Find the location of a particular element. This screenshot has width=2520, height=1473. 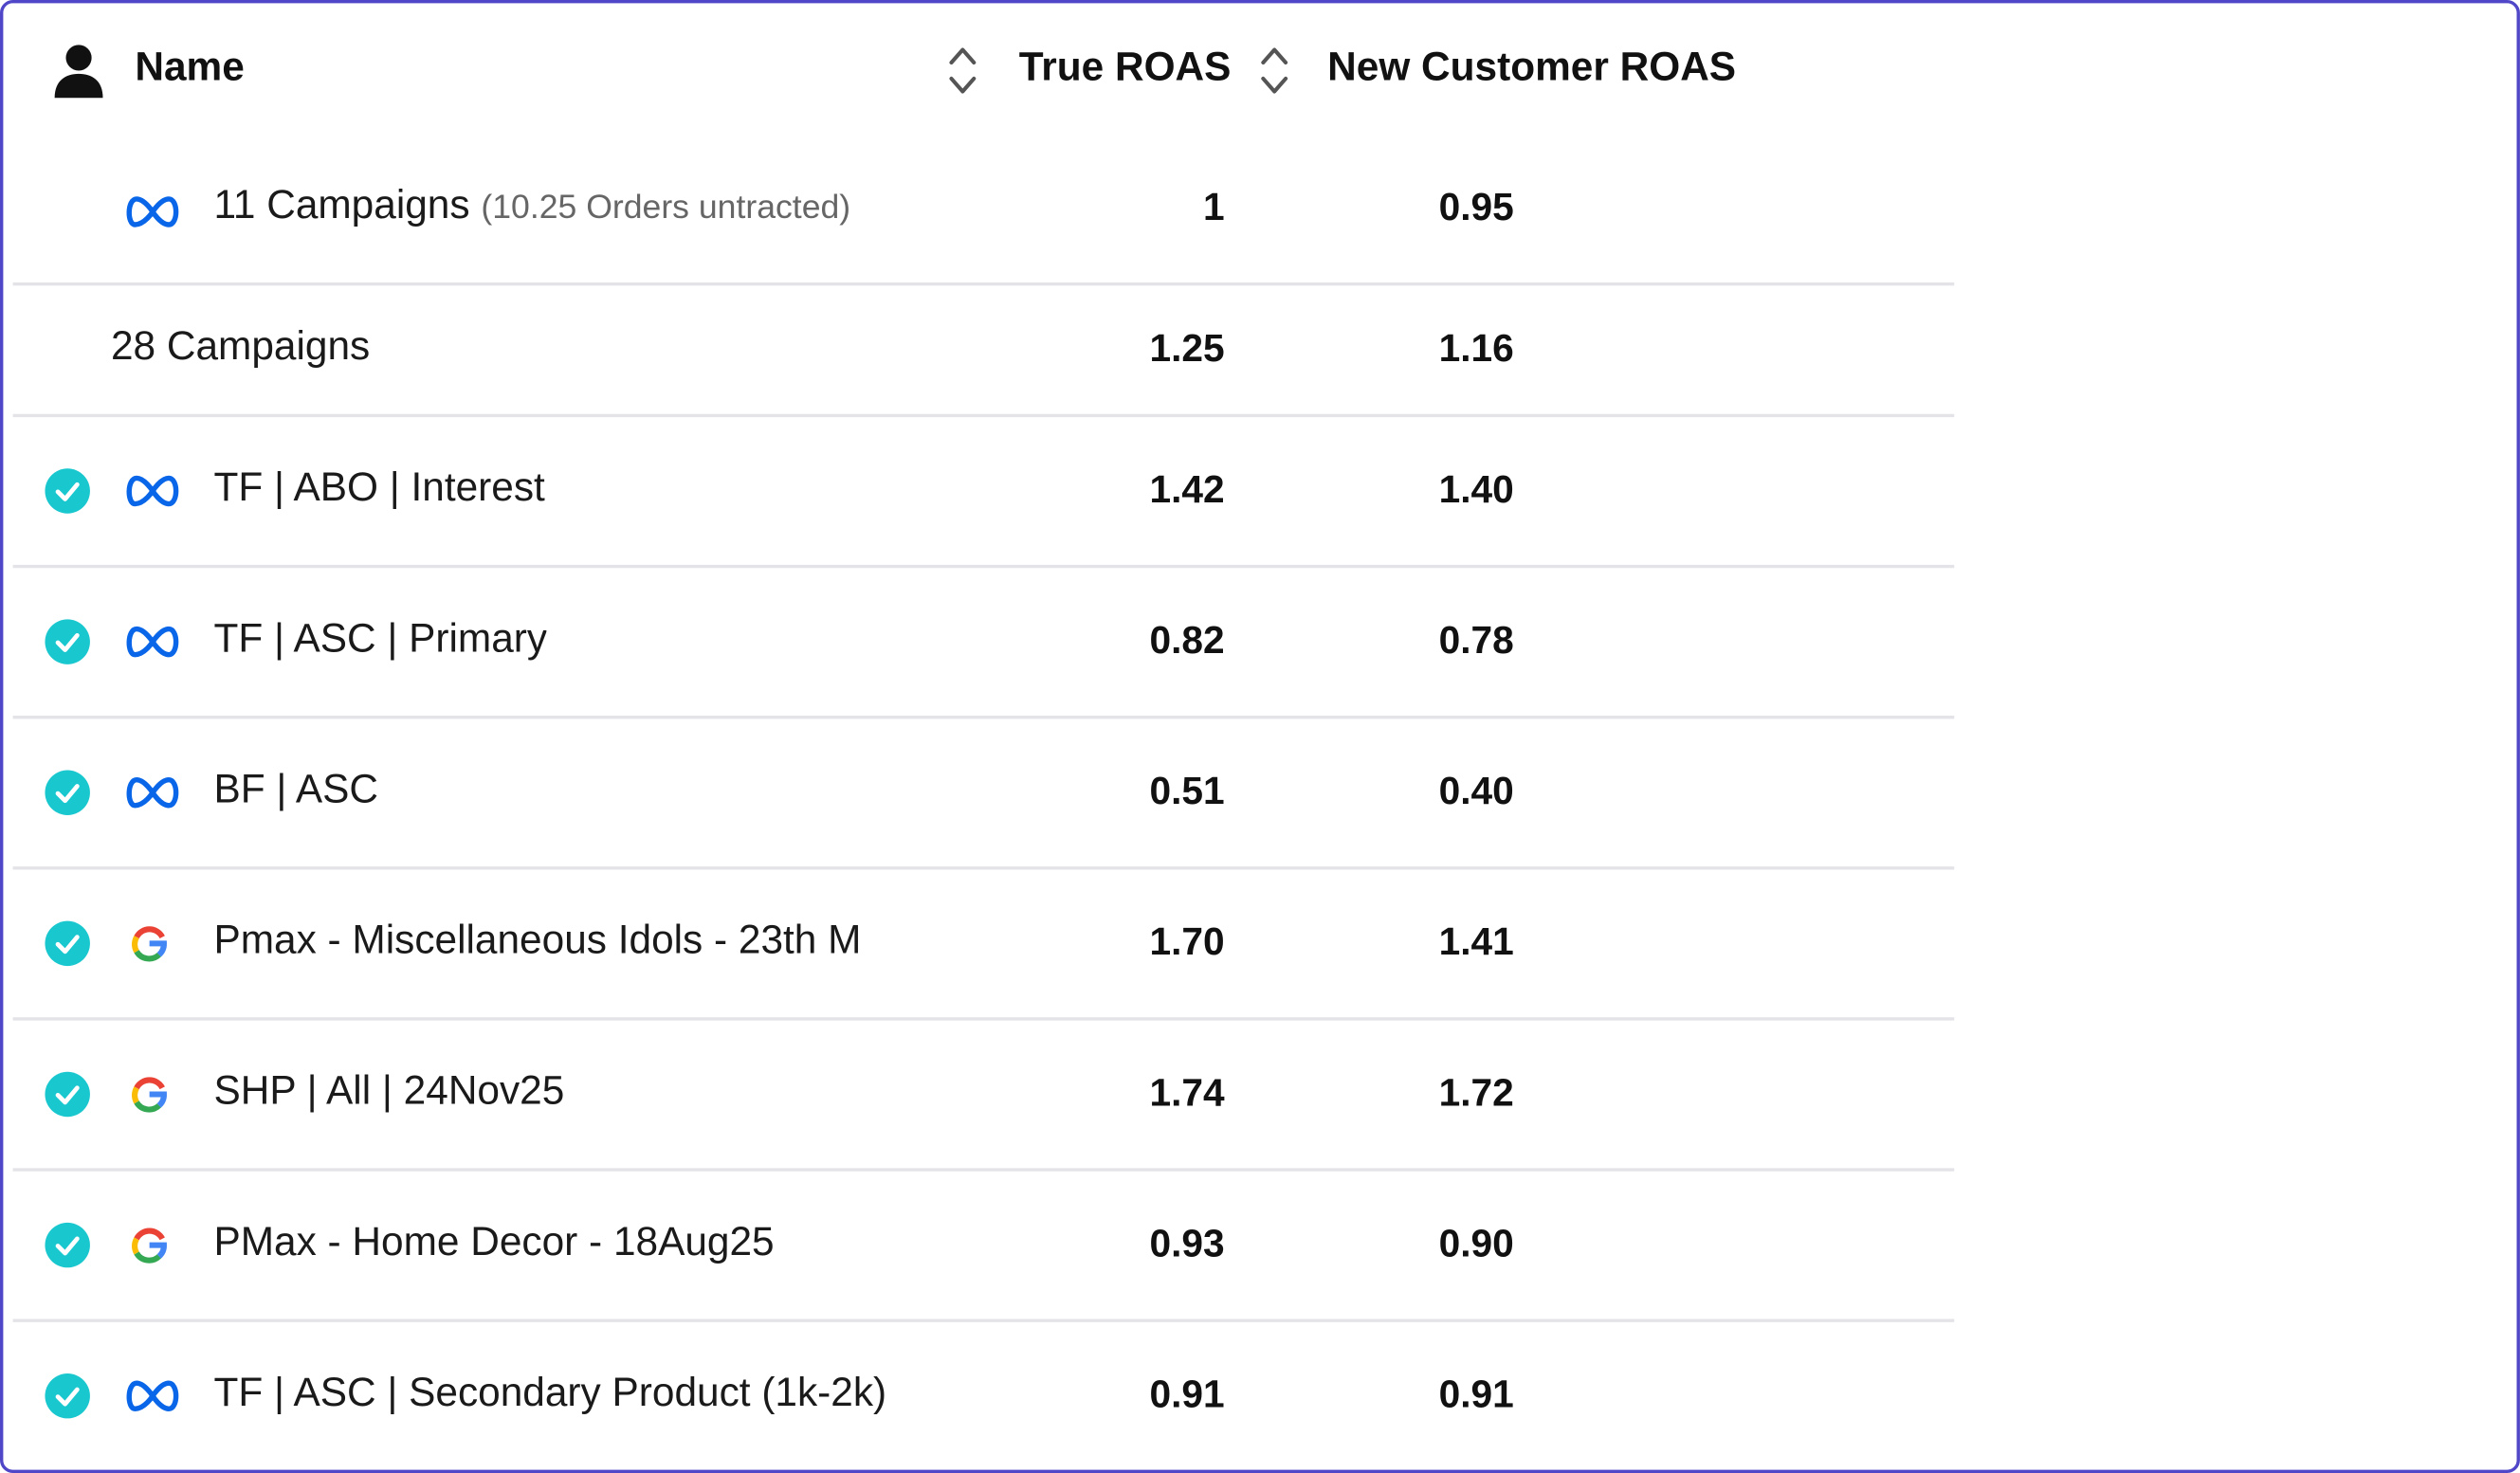

table-row: TF | ABO | Interest 1.42 1.40 is located at coordinates (983, 493).